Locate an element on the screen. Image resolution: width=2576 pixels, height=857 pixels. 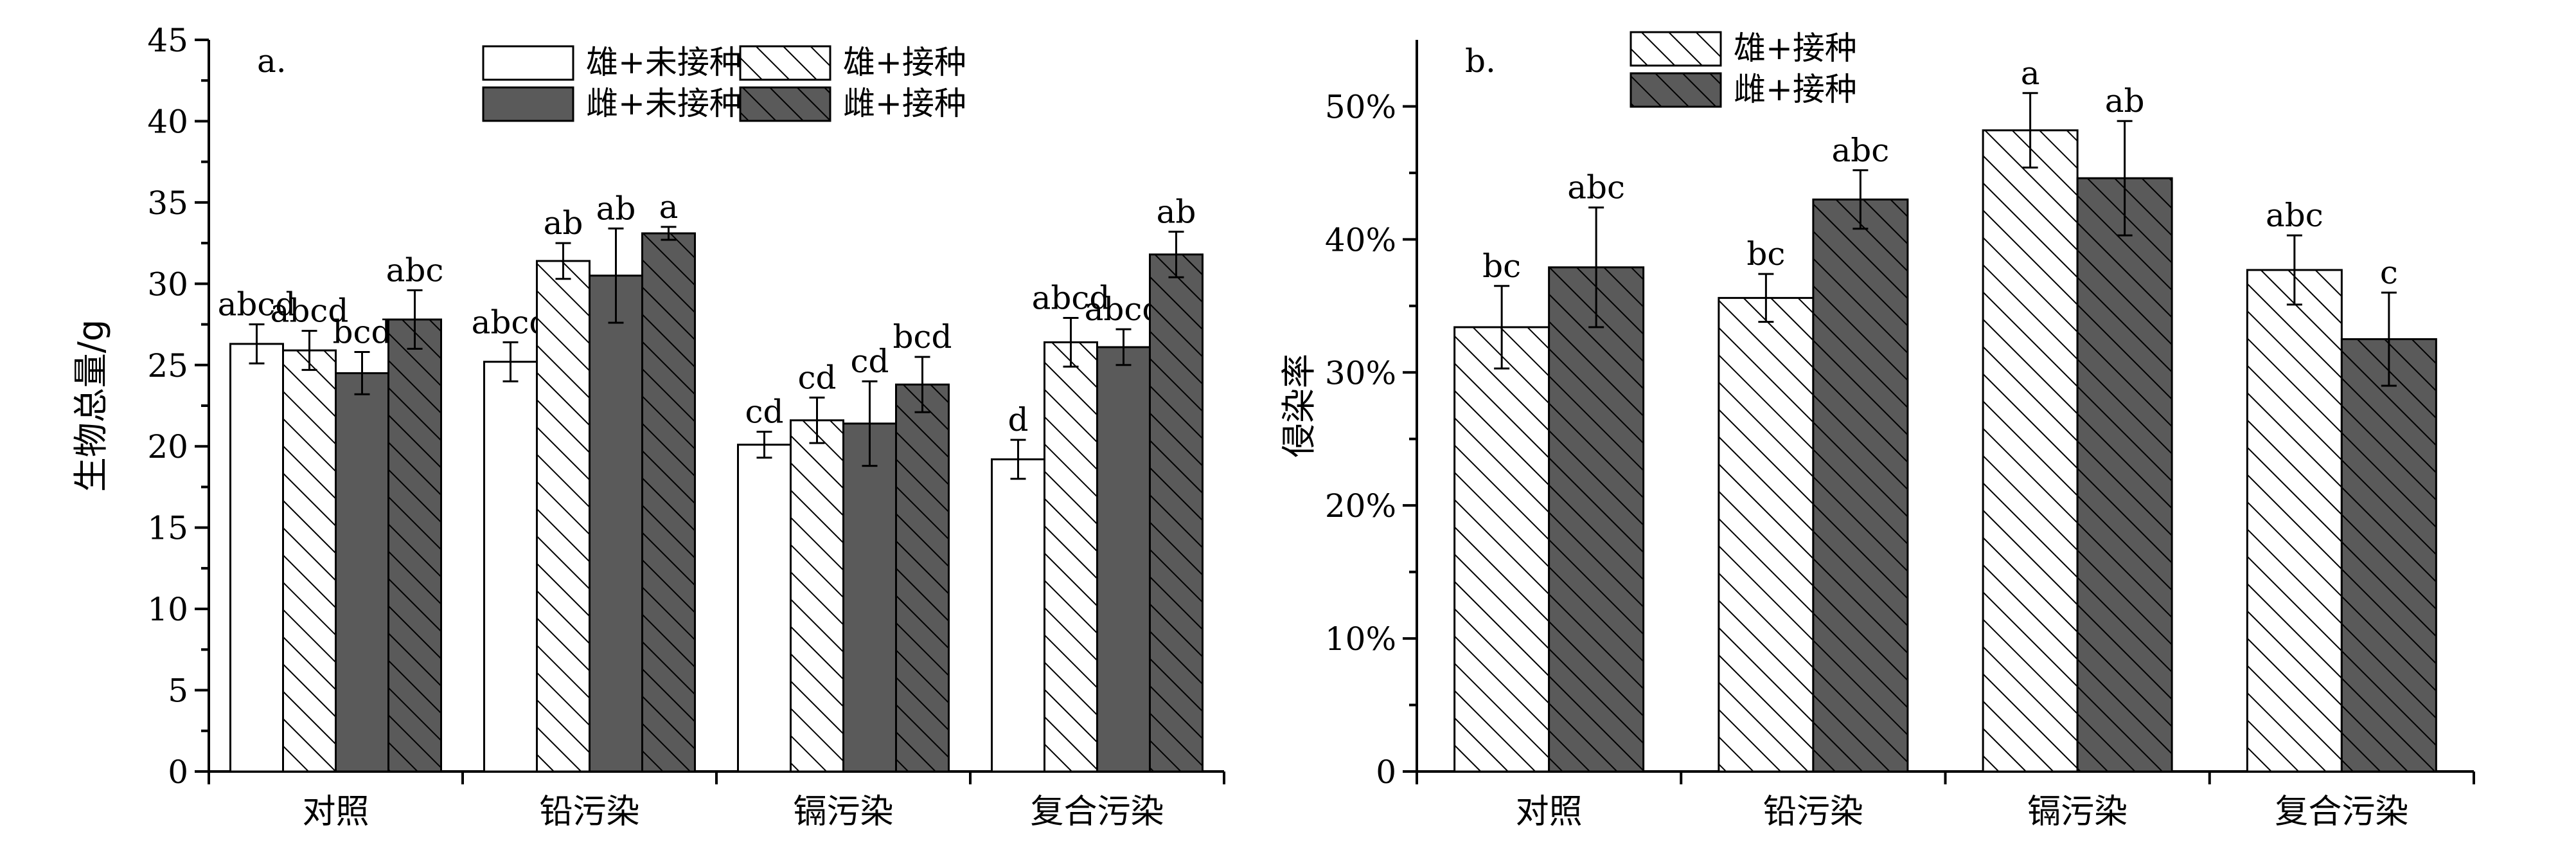
y-tick-label: 35 is located at coordinates (168, 203).